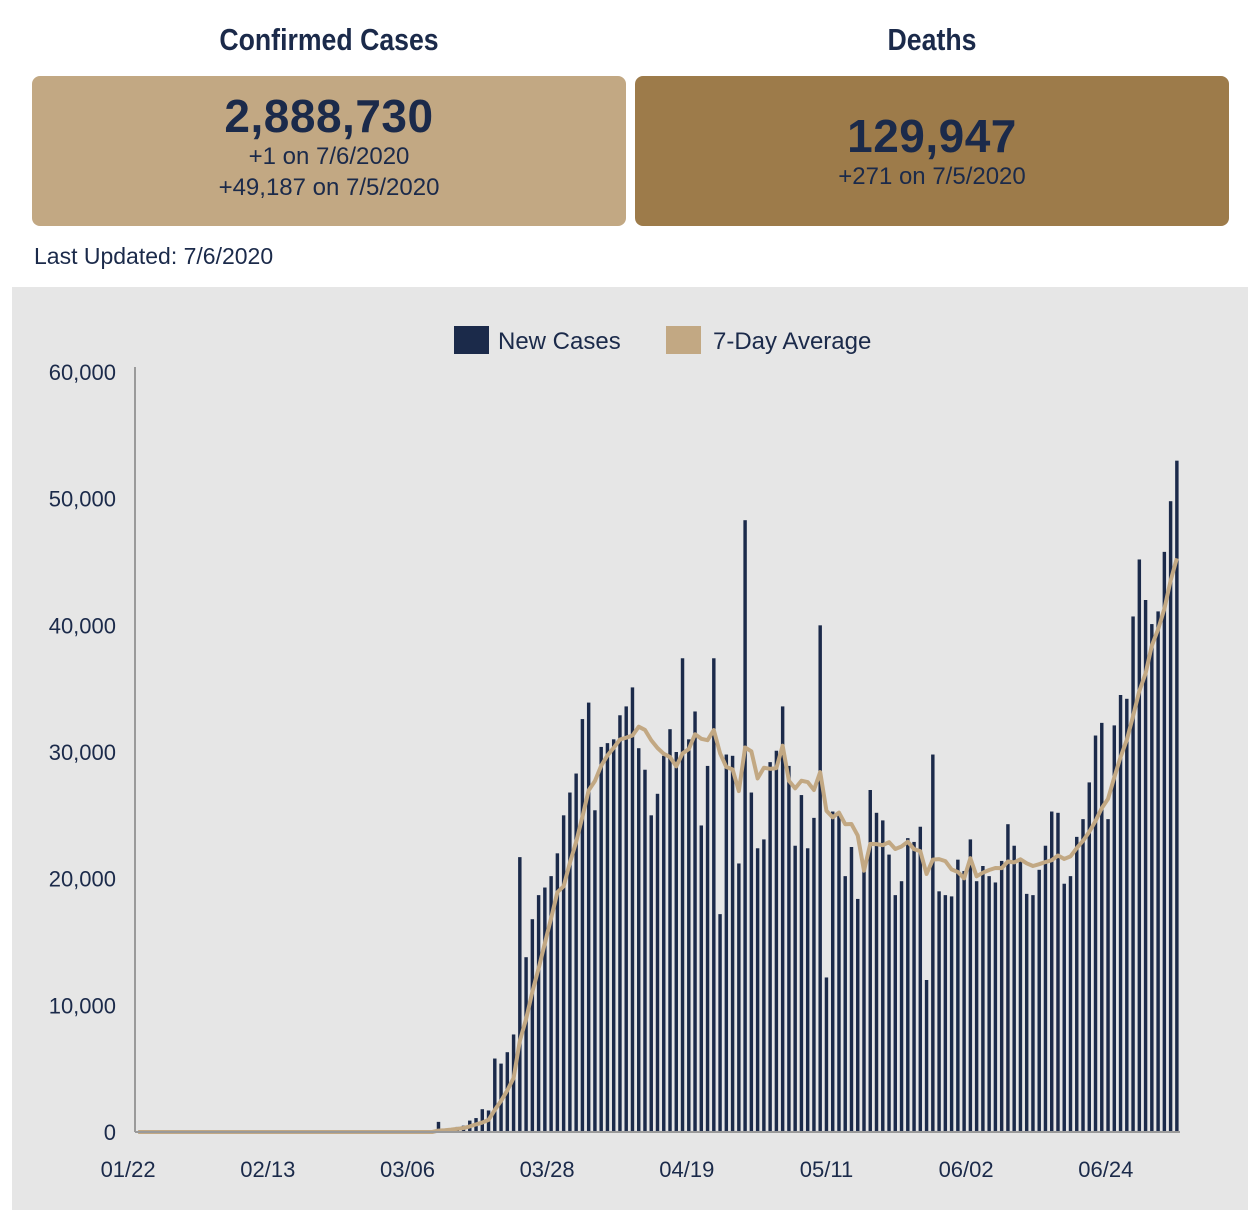  I want to click on legend-label-new-cases: New Cases, so click(559, 341).